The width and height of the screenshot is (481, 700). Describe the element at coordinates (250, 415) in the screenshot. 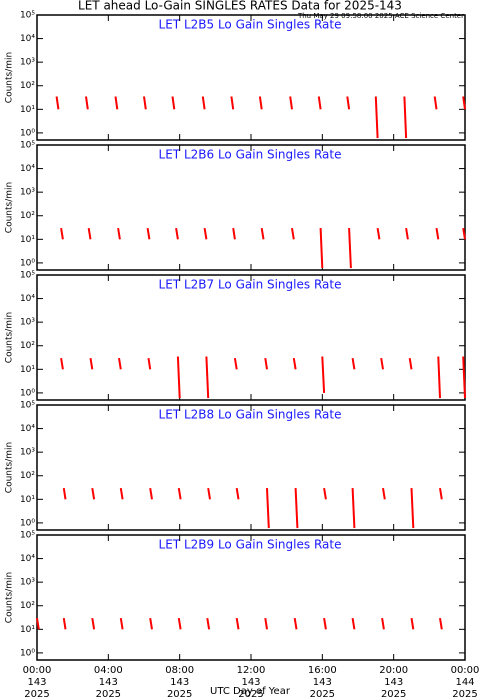

I see `panel-title: LET L2B8 Lo Gain Singles Rate` at that location.